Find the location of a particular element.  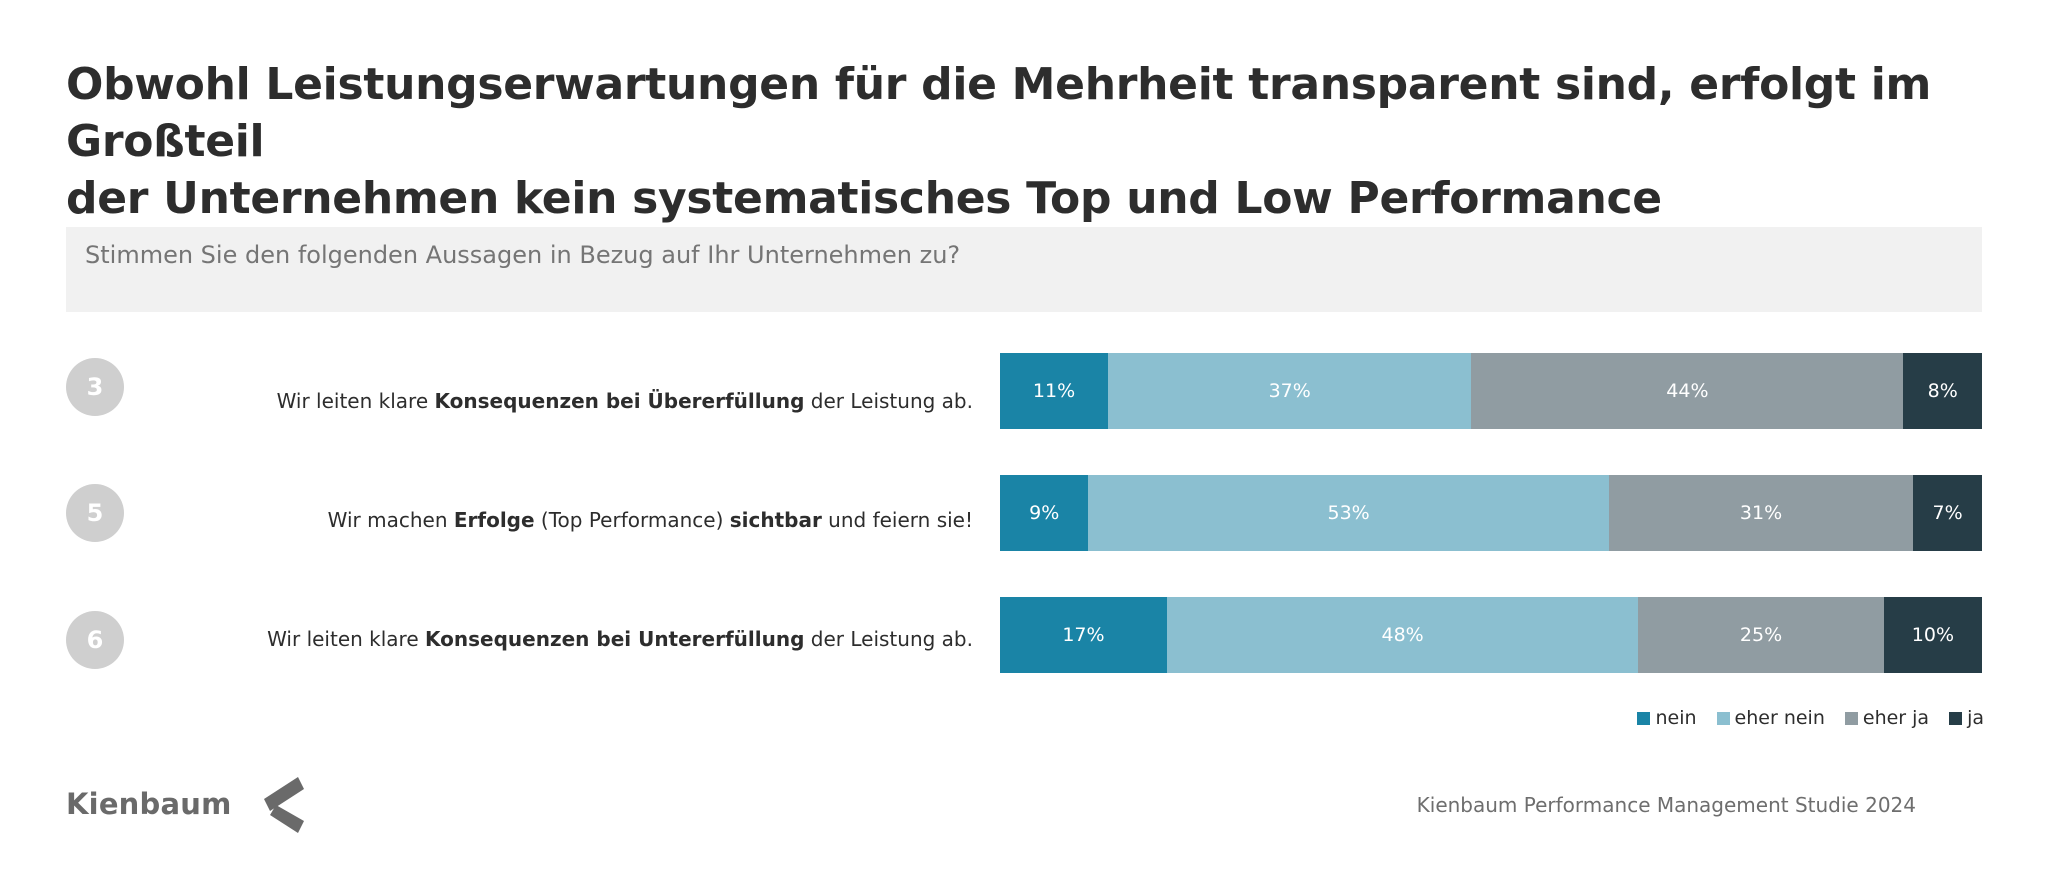

kienbaum-logo: Kienbaum is located at coordinates (186, 804).